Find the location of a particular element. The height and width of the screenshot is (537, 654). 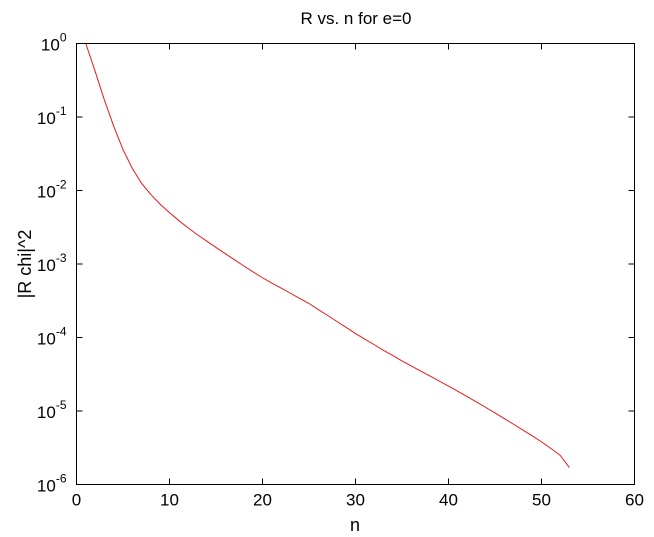

y-tick-label: 10⁻⁴ is located at coordinates (52, 337).